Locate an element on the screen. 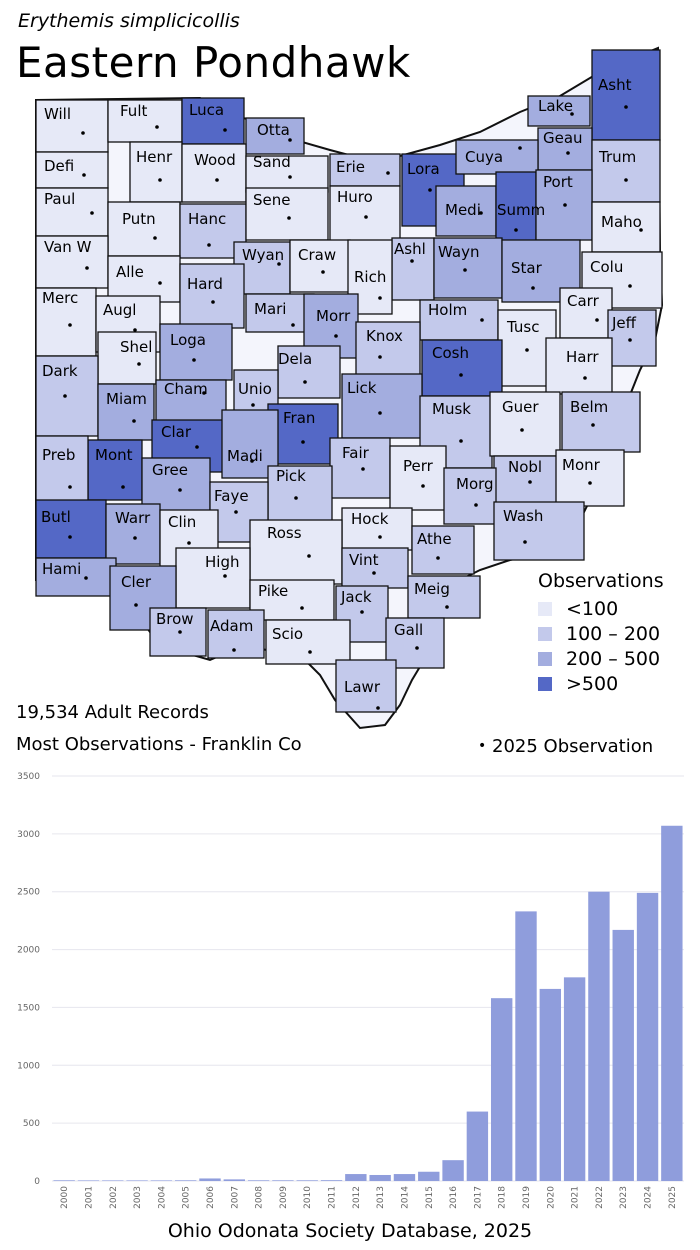 This screenshot has height=1250, width=700. bar-2000 is located at coordinates (64, 1180).